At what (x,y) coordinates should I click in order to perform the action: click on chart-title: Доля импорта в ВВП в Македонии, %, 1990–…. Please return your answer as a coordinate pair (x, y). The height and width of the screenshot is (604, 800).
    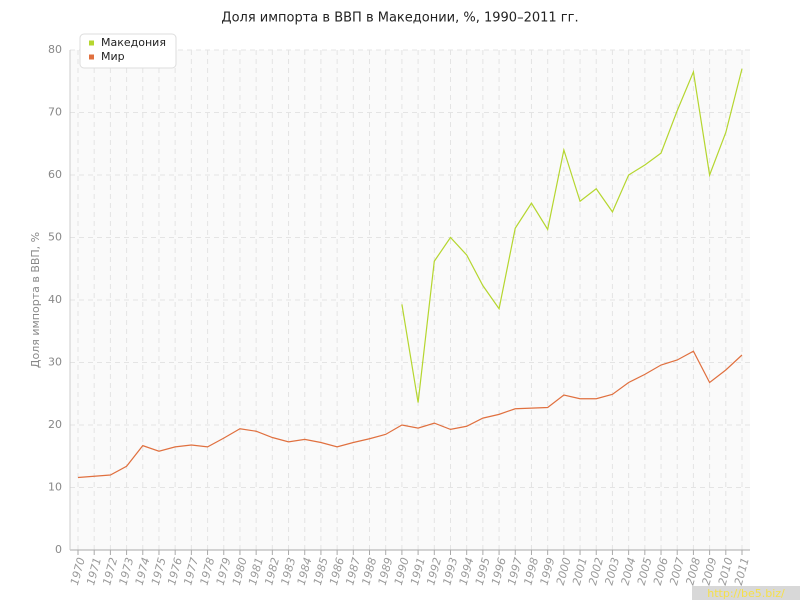
    Looking at the image, I should click on (399, 18).